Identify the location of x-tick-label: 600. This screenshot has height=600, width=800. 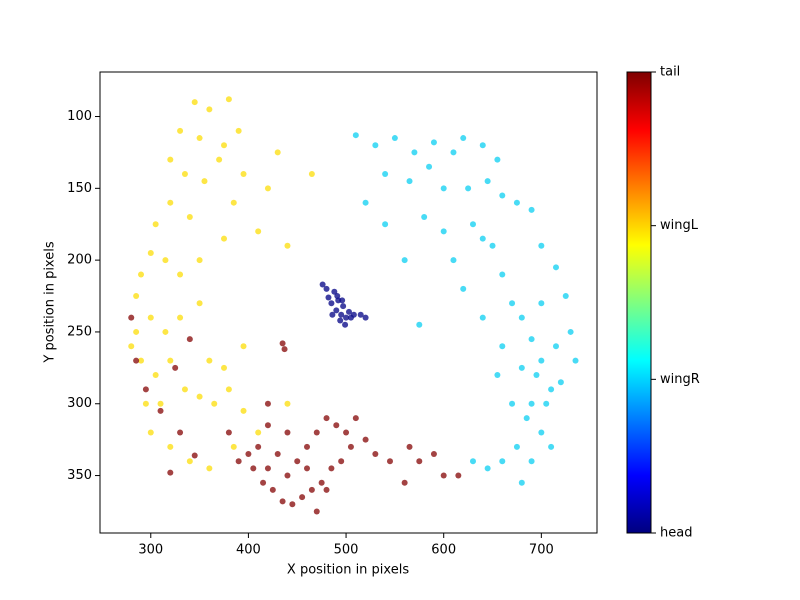
(443, 550).